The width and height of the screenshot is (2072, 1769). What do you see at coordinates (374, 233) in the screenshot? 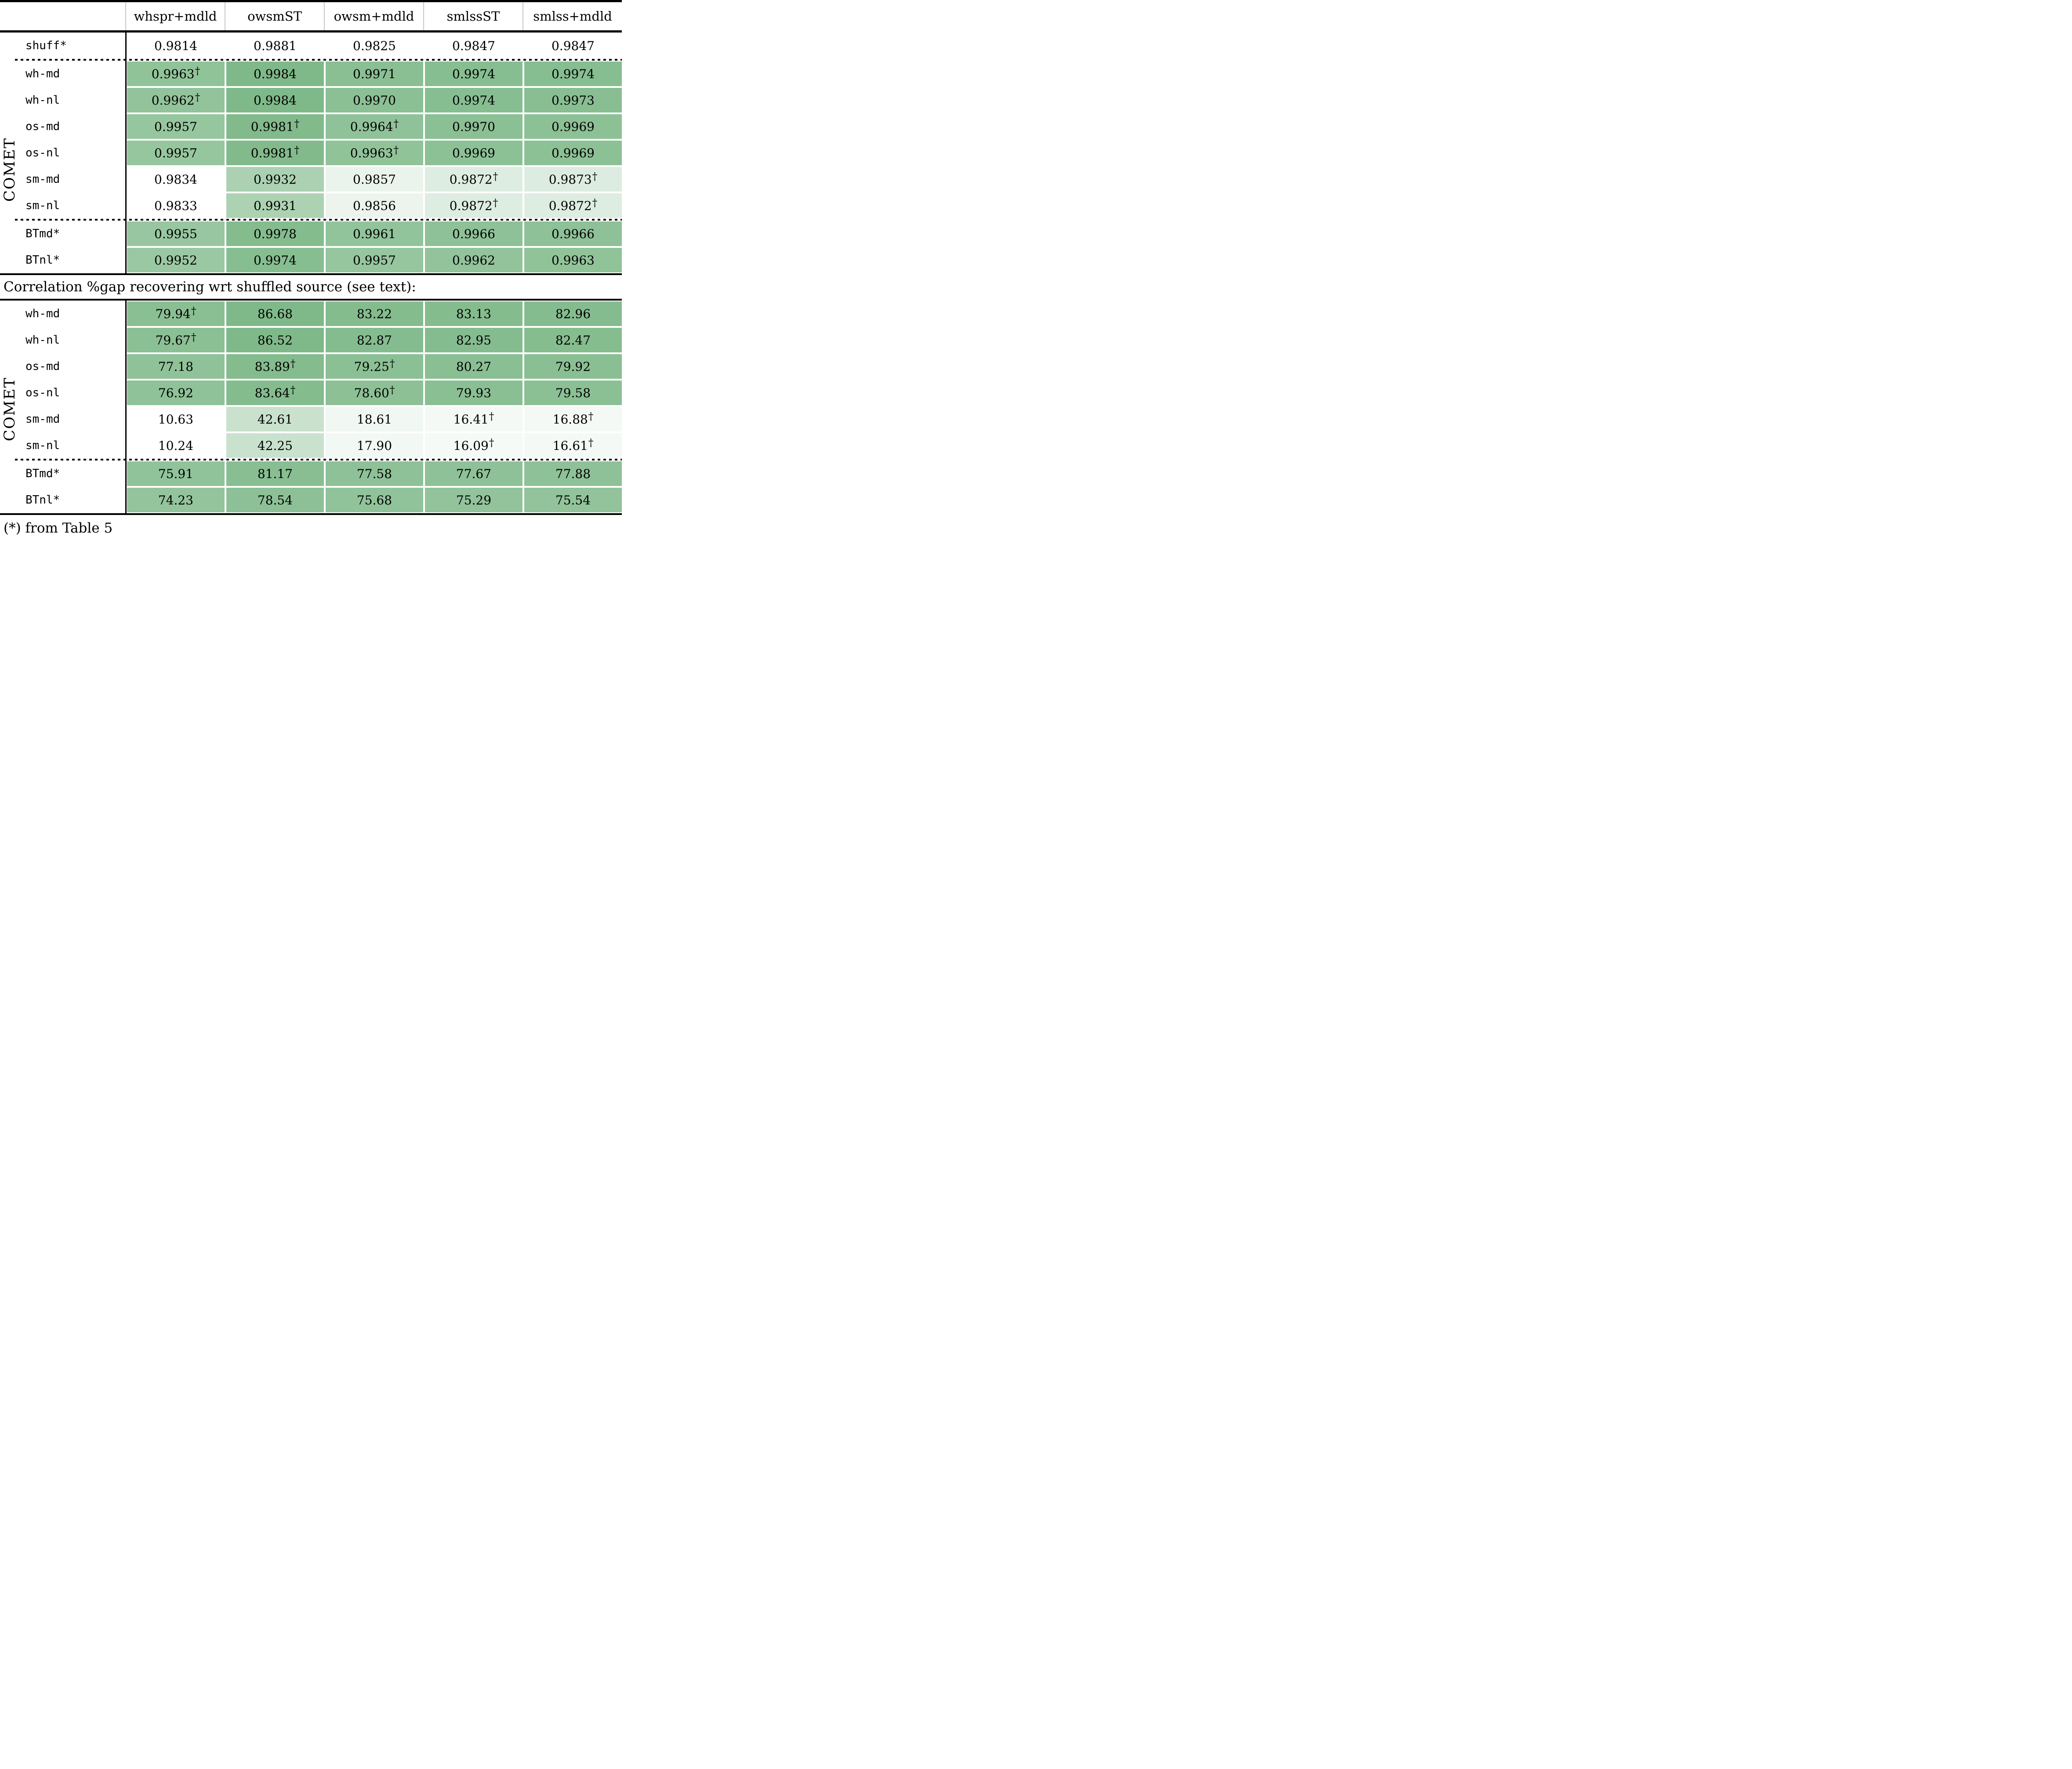
I see `value-cell: 0.9961` at bounding box center [374, 233].